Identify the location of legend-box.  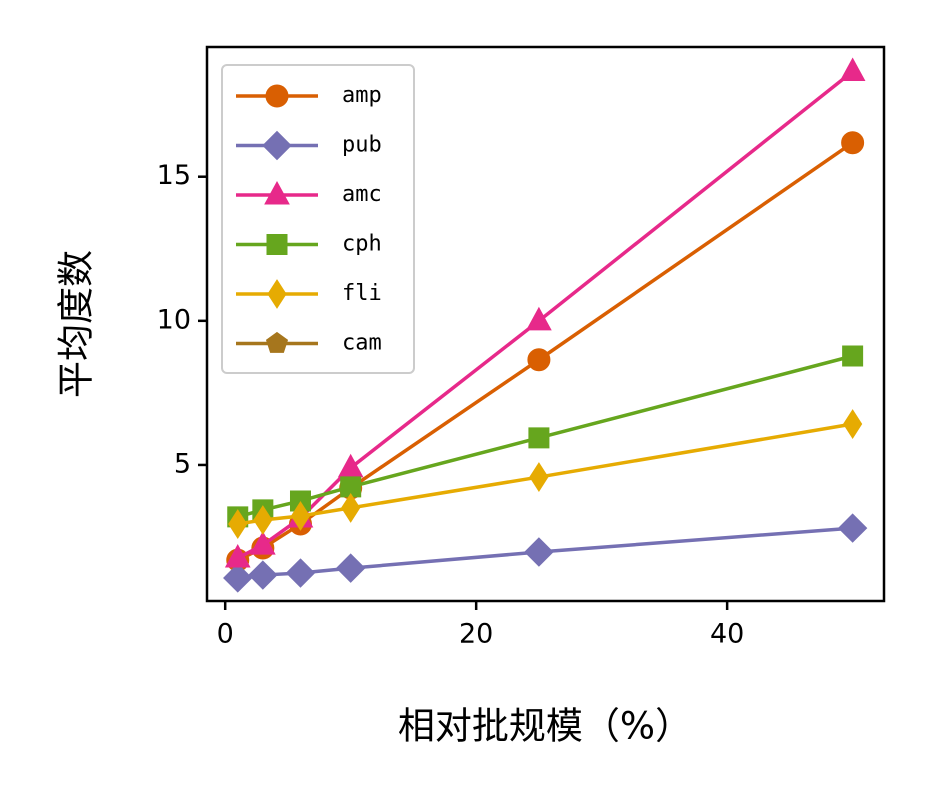
(318, 219).